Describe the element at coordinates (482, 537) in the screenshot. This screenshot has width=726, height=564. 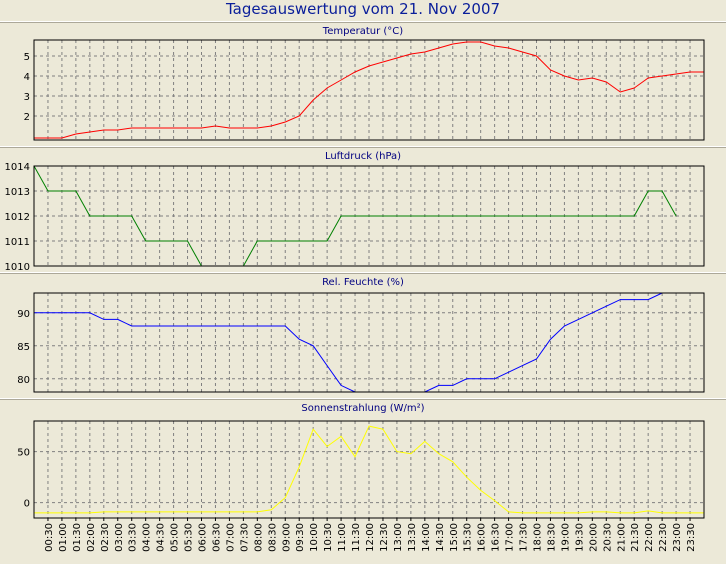
I see `x-tick-label: 16:00` at that location.